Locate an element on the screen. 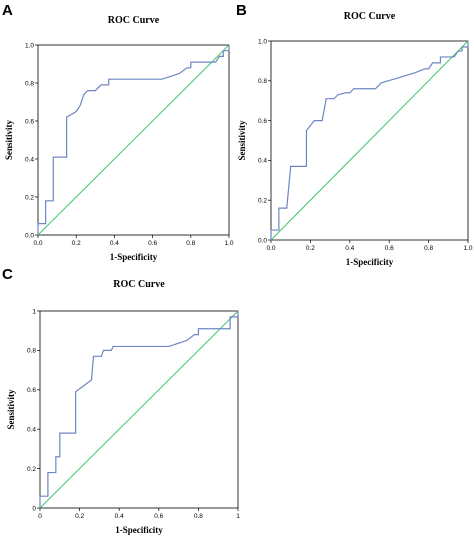 The height and width of the screenshot is (540, 474). x-tick-label: 0 is located at coordinates (40, 516).